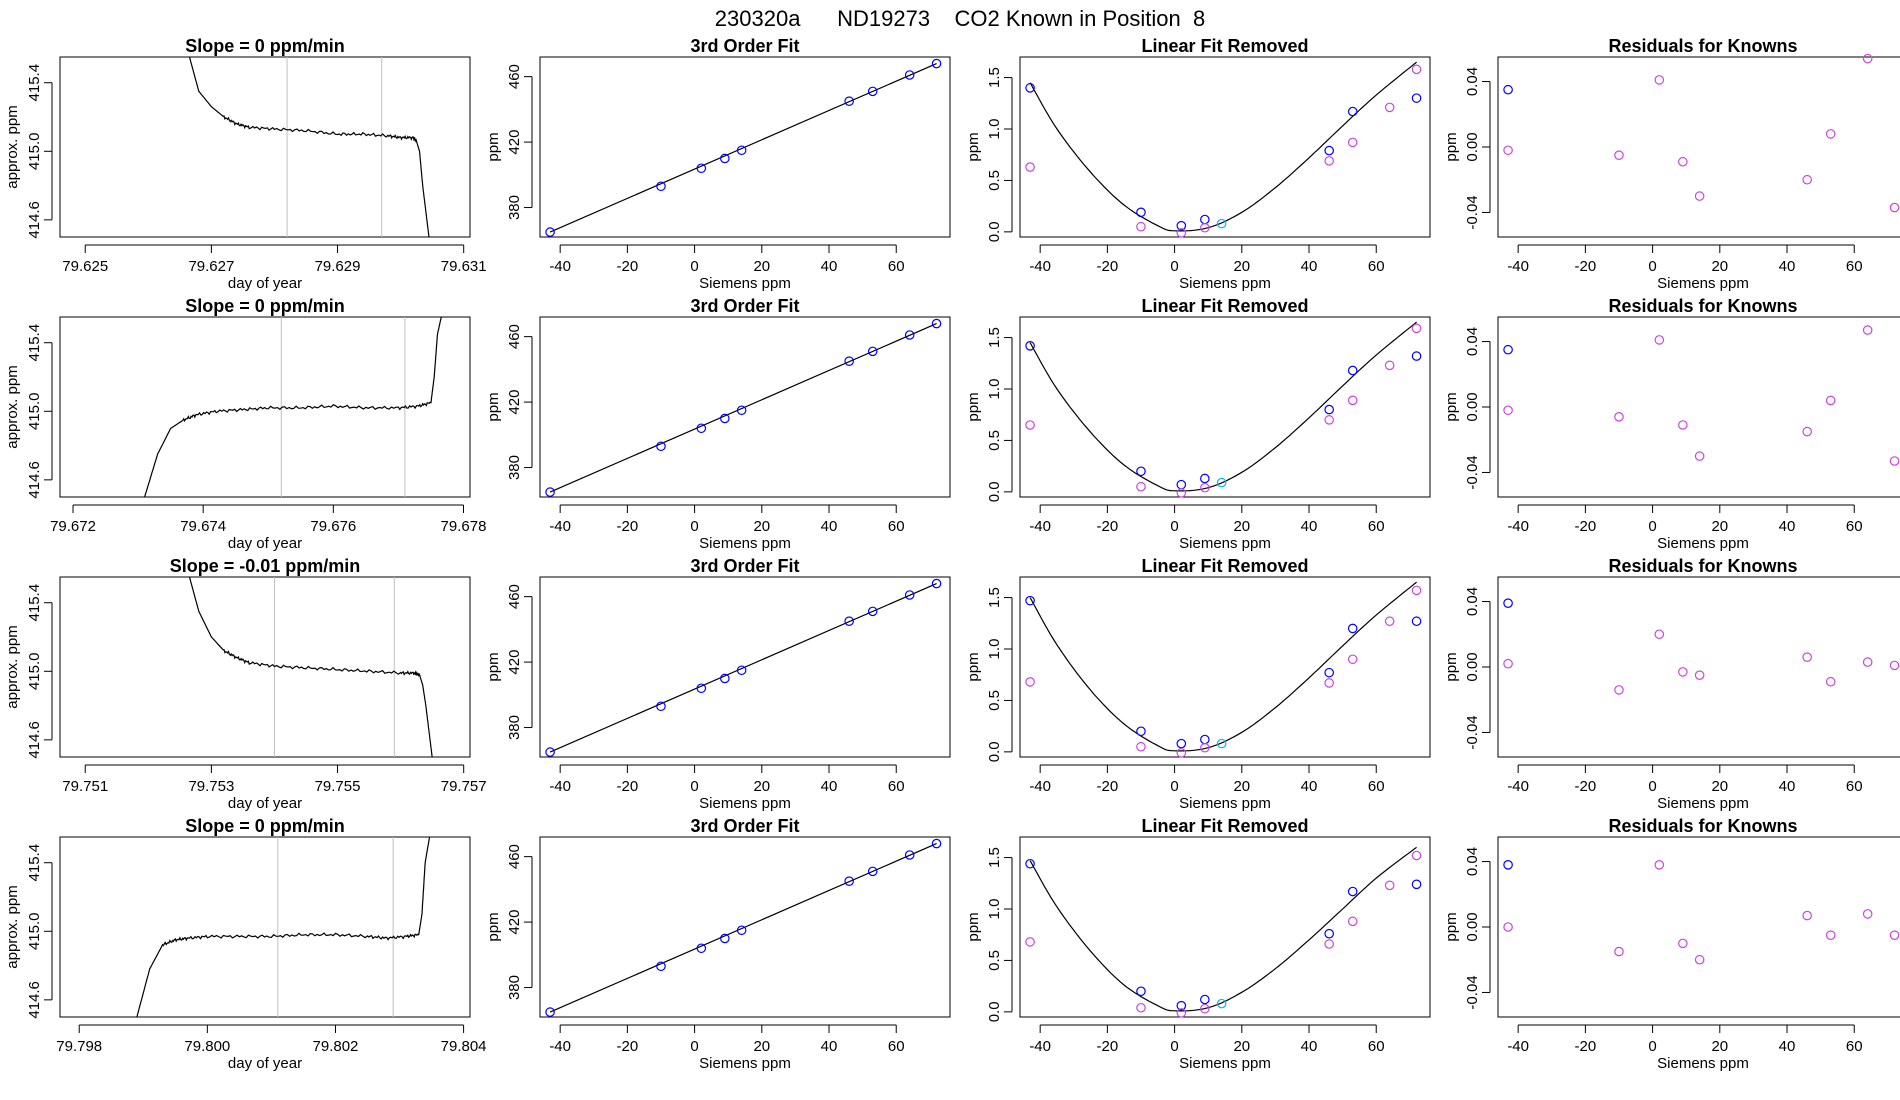 This screenshot has width=1900, height=1100. What do you see at coordinates (73, 526) in the screenshot?
I see `x-tick-label: 79.672` at bounding box center [73, 526].